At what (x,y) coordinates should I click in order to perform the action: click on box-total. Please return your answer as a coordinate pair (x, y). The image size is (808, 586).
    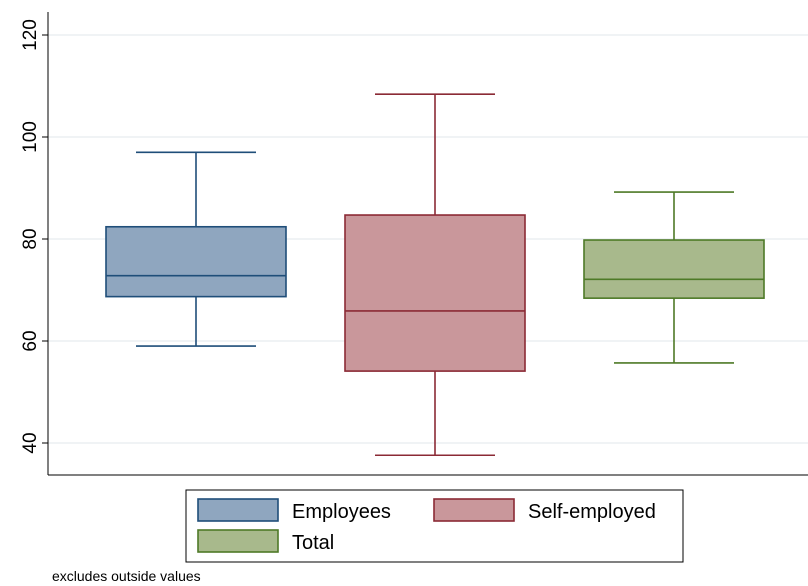
    Looking at the image, I should click on (674, 277).